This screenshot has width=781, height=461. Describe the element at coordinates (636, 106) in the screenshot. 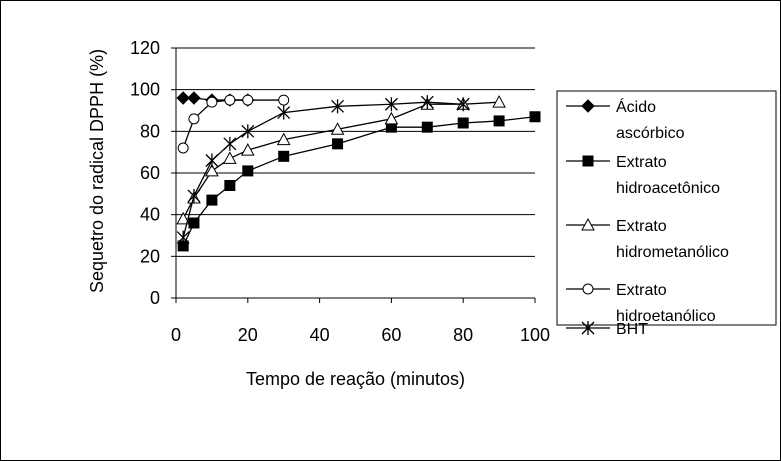

I see `legend-label: Ácido` at that location.